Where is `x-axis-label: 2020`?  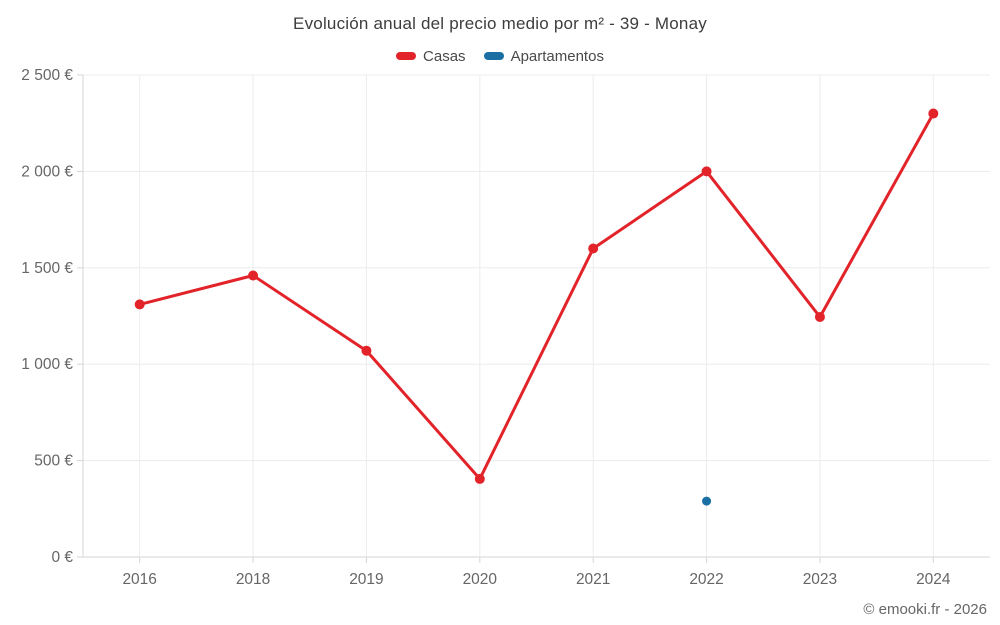
x-axis-label: 2020 is located at coordinates (480, 579).